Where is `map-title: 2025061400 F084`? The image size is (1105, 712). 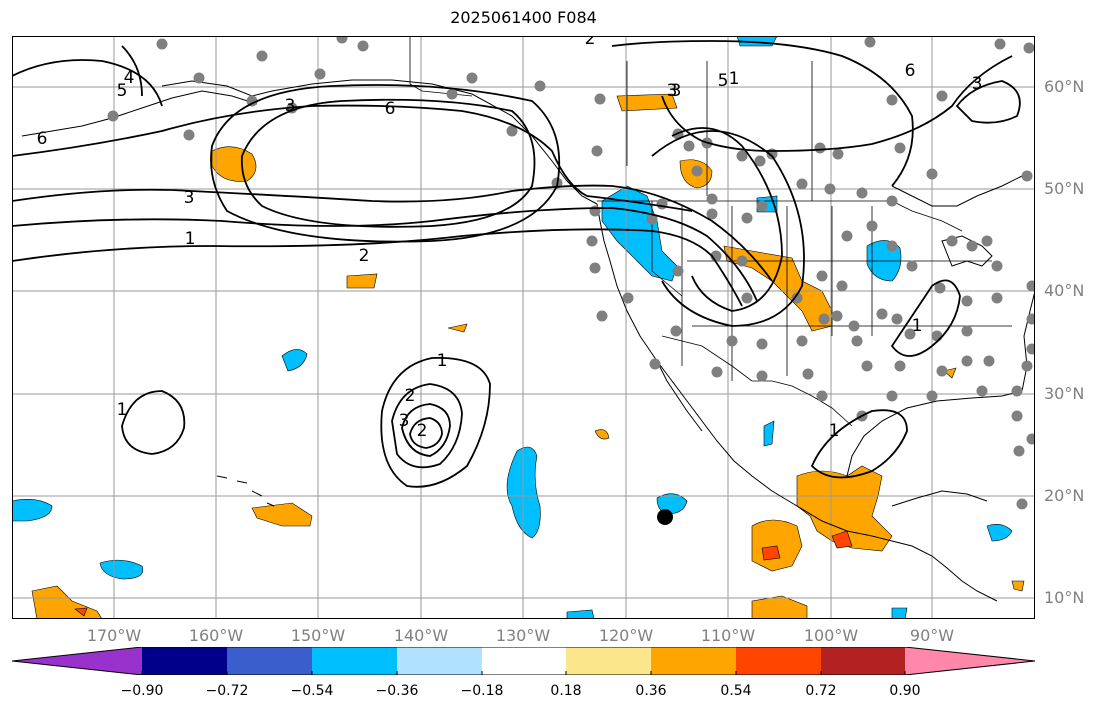 map-title: 2025061400 F084 is located at coordinates (523, 17).